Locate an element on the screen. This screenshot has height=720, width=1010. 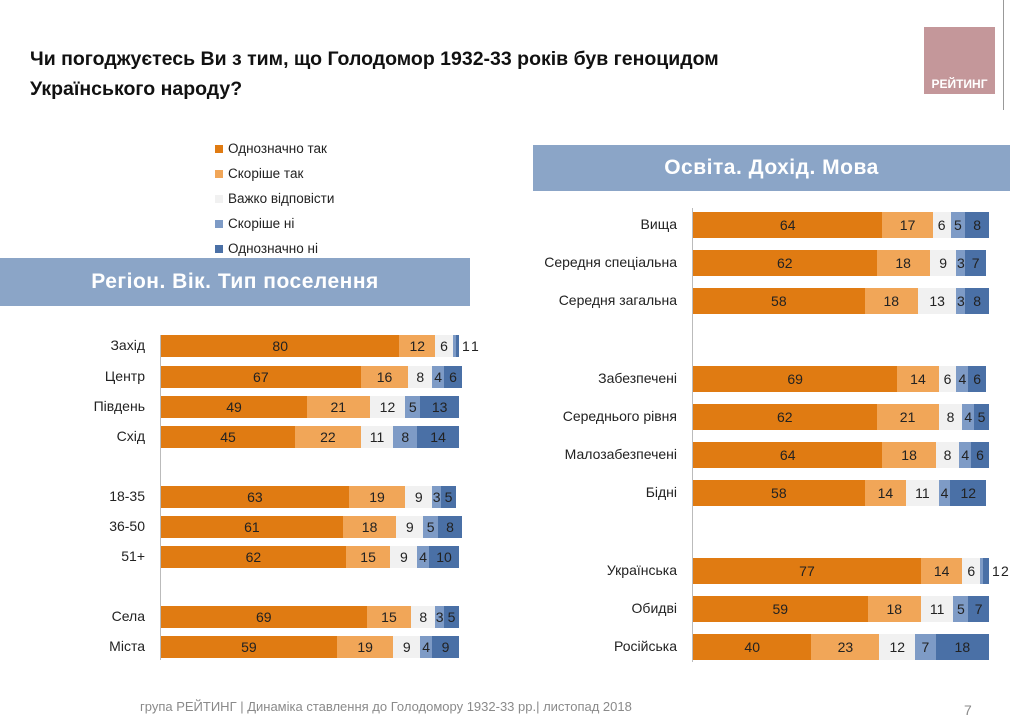
data-label: 19 is located at coordinates (365, 647).